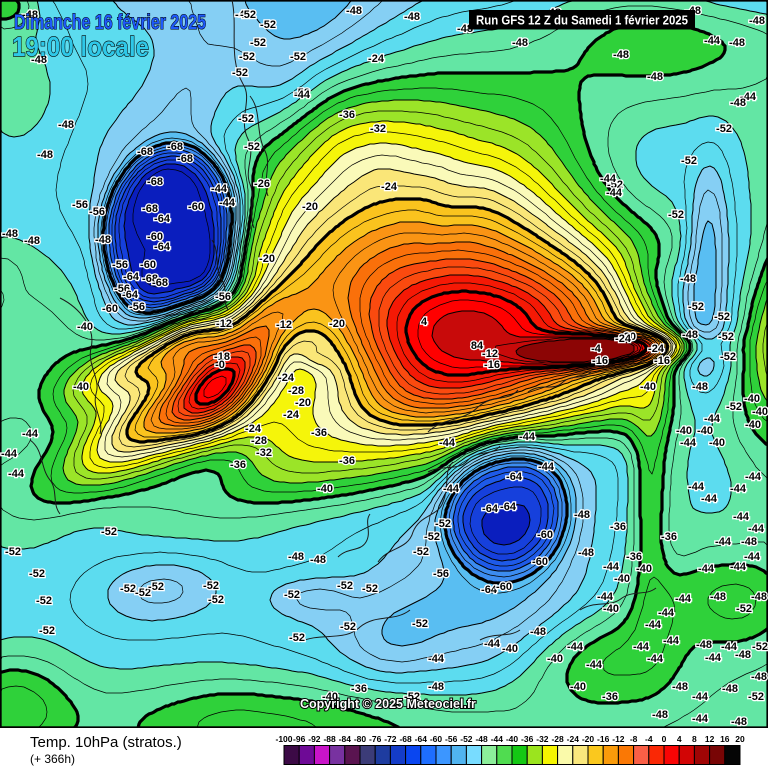  I want to click on svg-text: 8, so click(694, 739).